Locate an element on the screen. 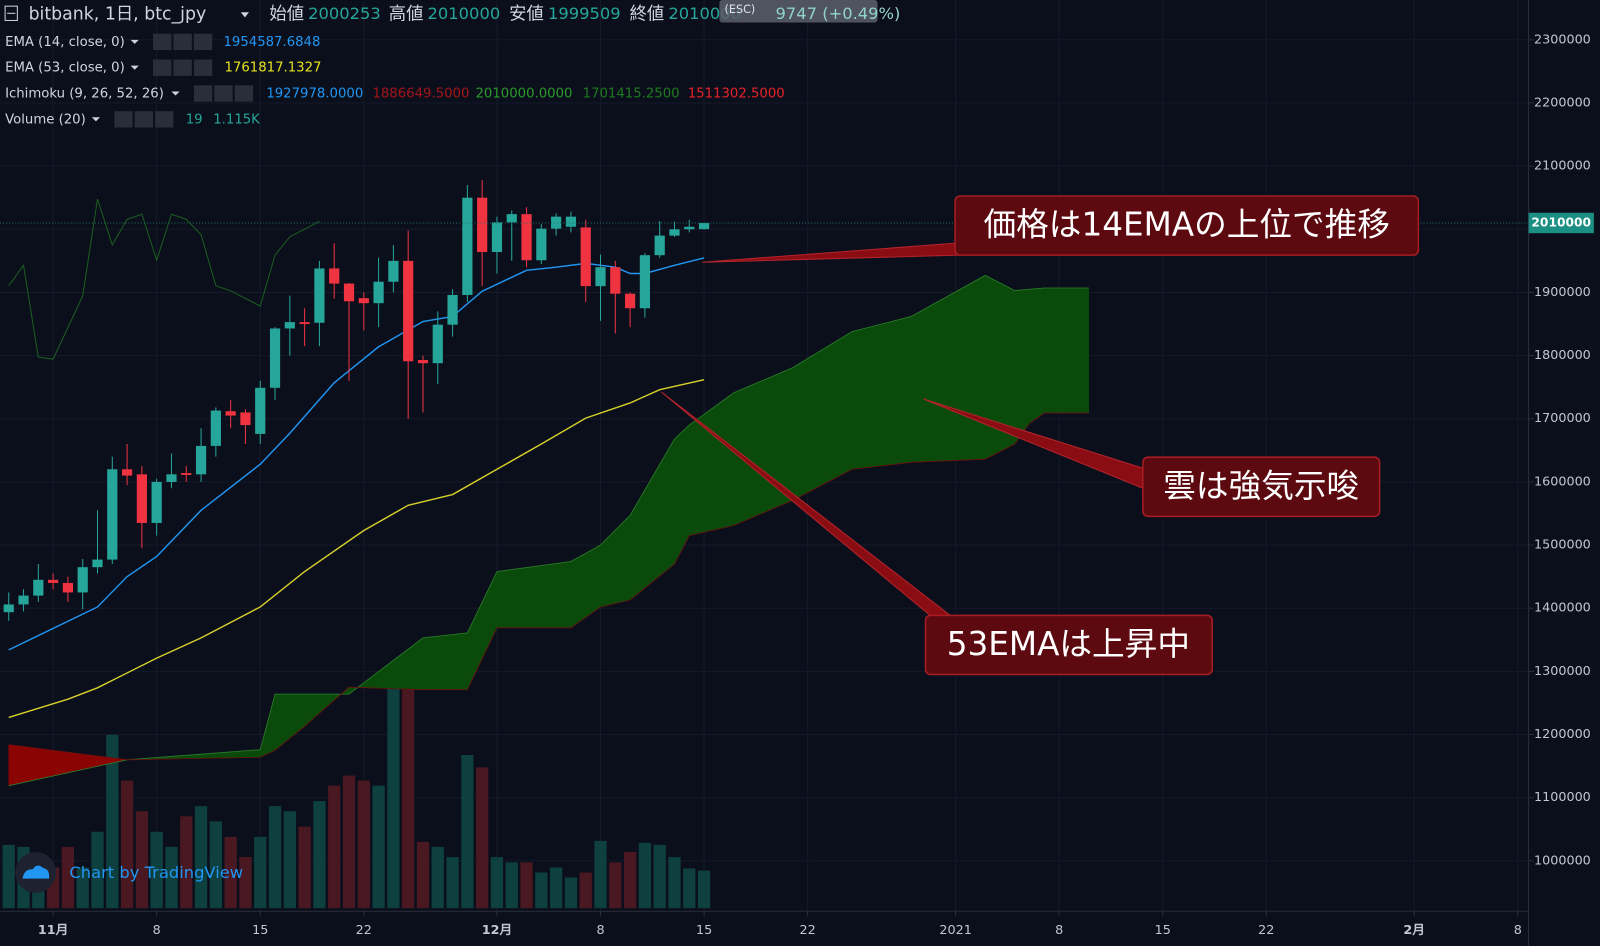 This screenshot has width=1600, height=946. indicator-readout: 1.115K is located at coordinates (236, 119).